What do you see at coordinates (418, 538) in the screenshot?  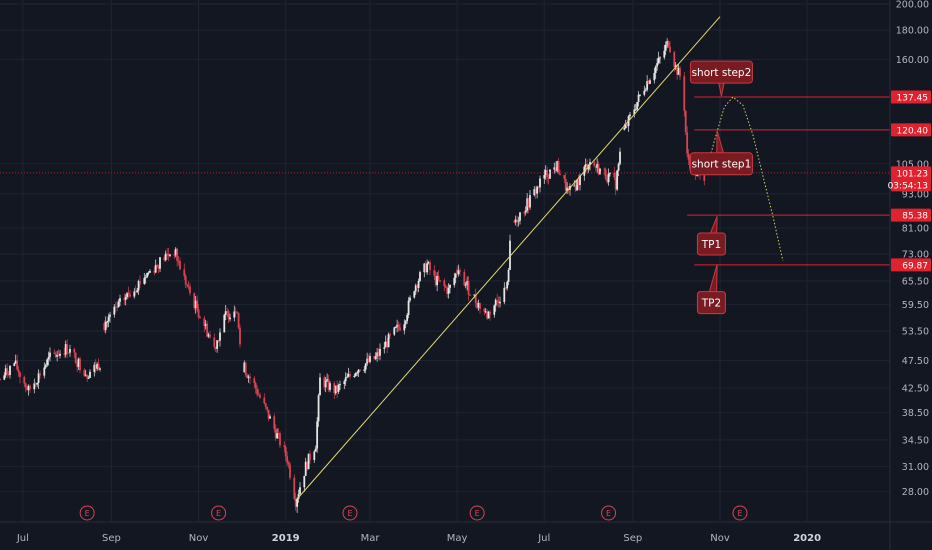 I see `time-axis: Jul Sep Nov 2019 Mar May Jul Sep Nov 2020` at bounding box center [418, 538].